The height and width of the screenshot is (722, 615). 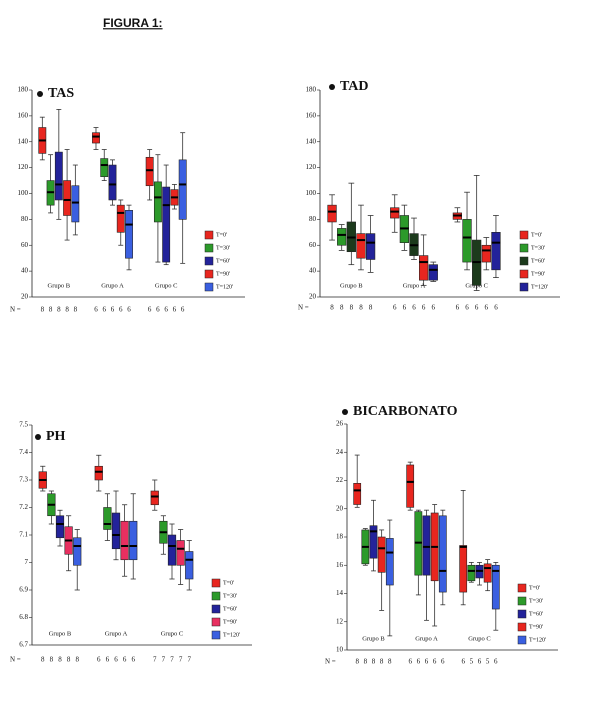 I want to click on y-tick-label: 160, so click(x=311, y=115).